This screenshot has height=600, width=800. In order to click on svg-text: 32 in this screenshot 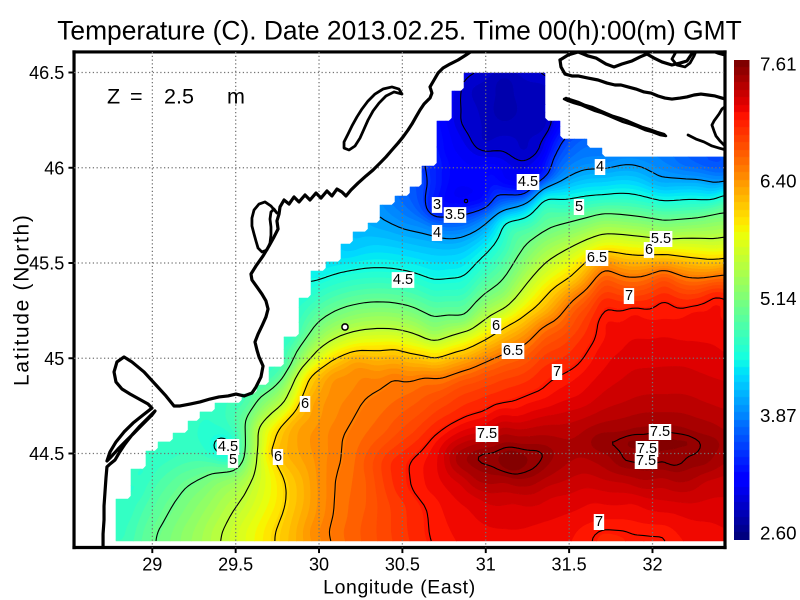, I will do `click(652, 564)`.